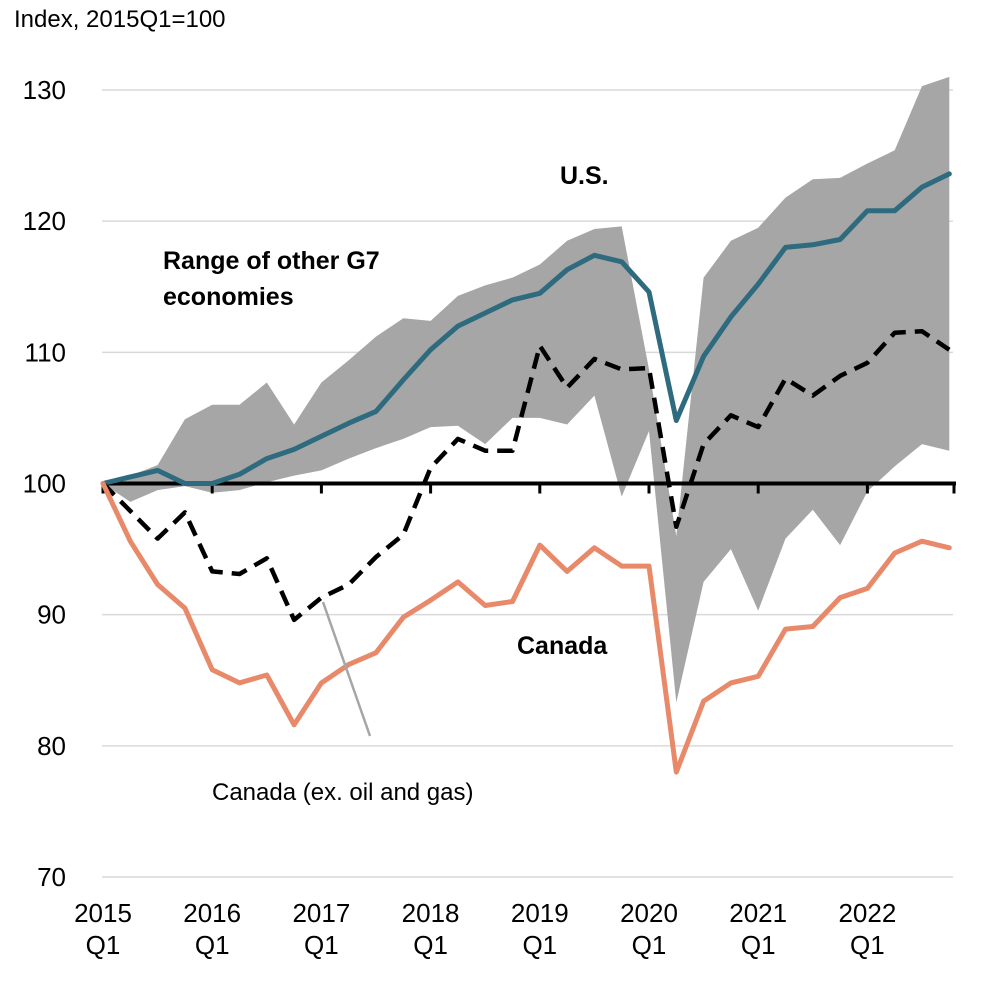 The image size is (1004, 1004). What do you see at coordinates (867, 913) in the screenshot?
I see `x-tick-label-year: 2022` at bounding box center [867, 913].